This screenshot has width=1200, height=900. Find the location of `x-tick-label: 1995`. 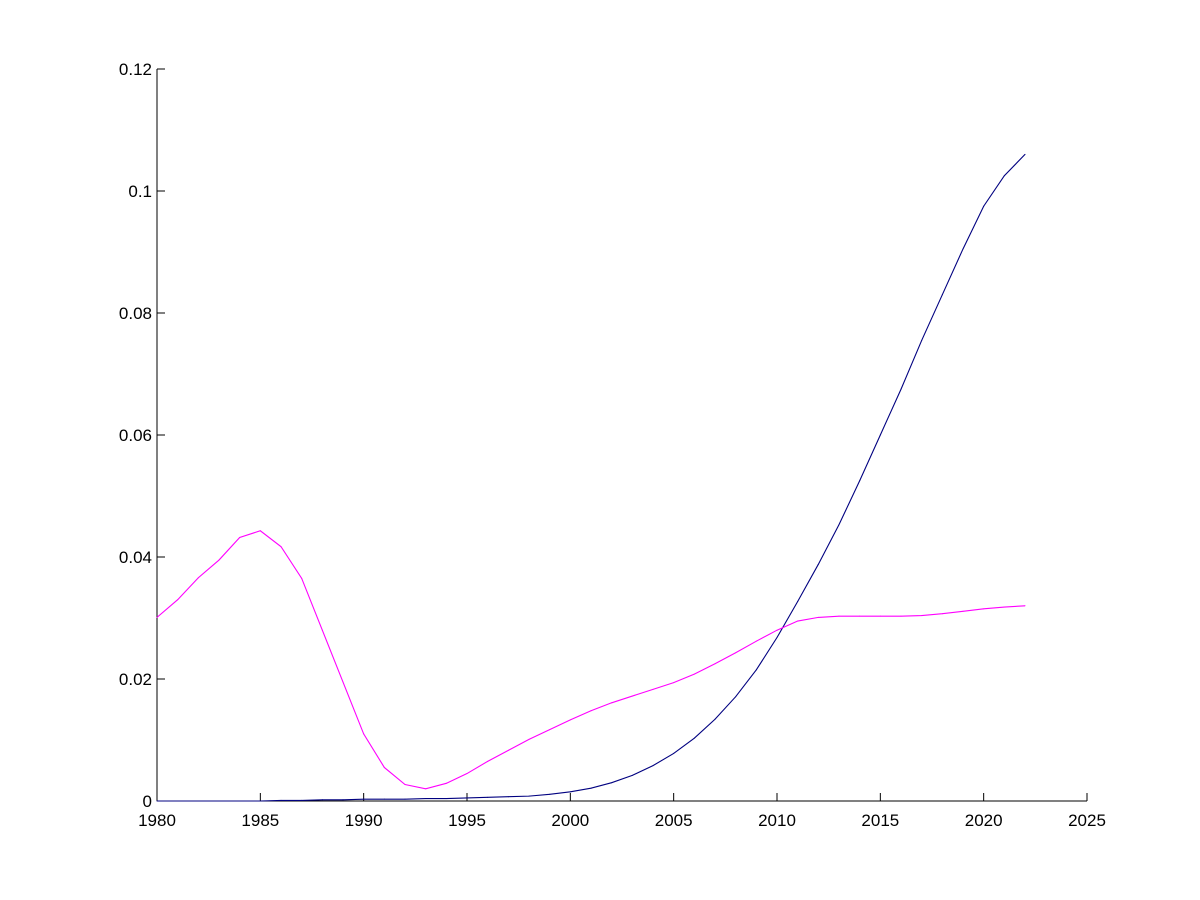

x-tick-label: 1995 is located at coordinates (467, 820).